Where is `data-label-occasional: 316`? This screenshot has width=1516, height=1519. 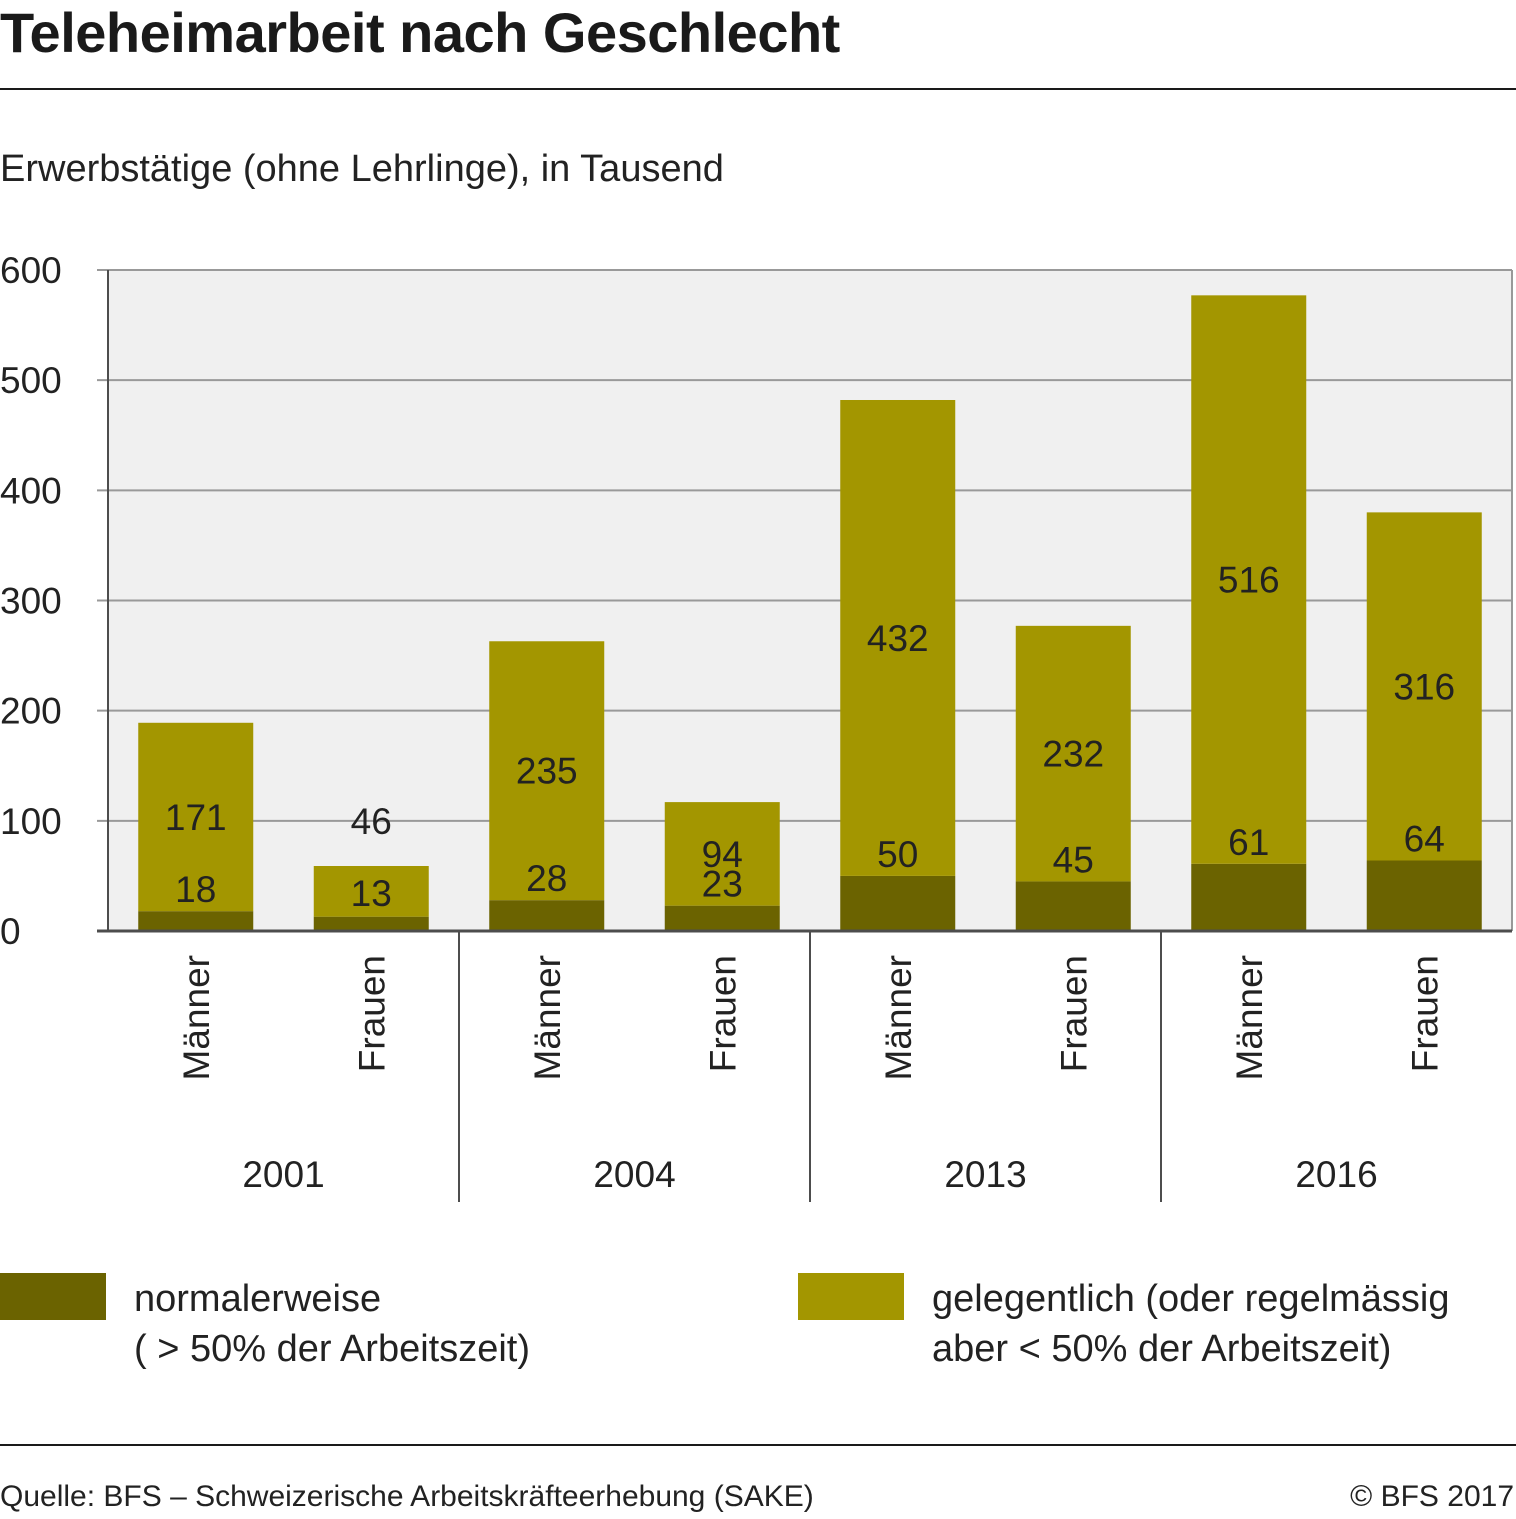
data-label-occasional: 316 is located at coordinates (1424, 686).